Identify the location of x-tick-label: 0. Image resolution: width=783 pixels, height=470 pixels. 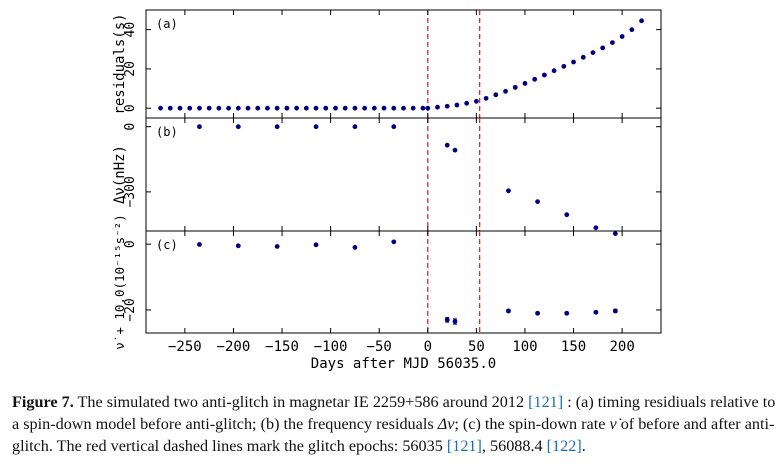
(428, 347).